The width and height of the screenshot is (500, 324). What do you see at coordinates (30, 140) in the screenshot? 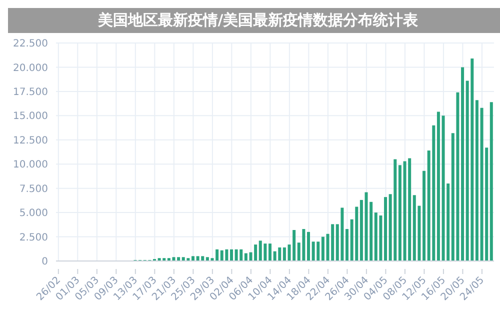
I see `y-tick-label: 12.500` at bounding box center [30, 140].